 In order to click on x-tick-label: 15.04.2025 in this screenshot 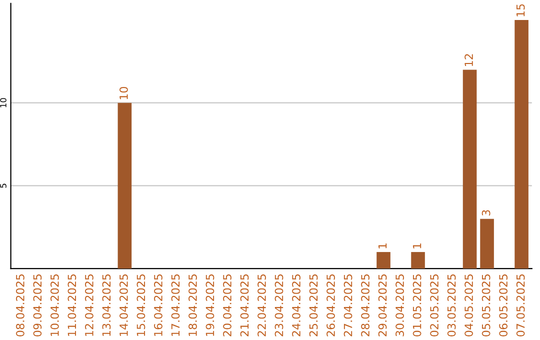, I will do `click(141, 305)`.